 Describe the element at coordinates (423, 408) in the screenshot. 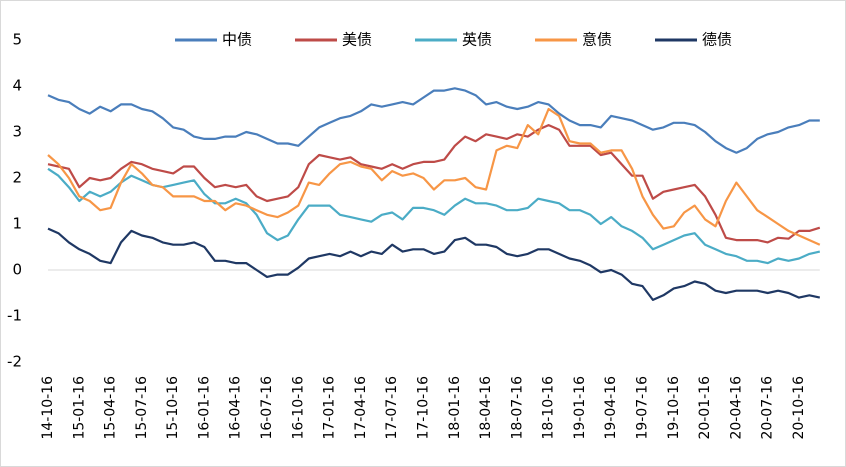

I see `x-tick-label: 17-10-16` at that location.